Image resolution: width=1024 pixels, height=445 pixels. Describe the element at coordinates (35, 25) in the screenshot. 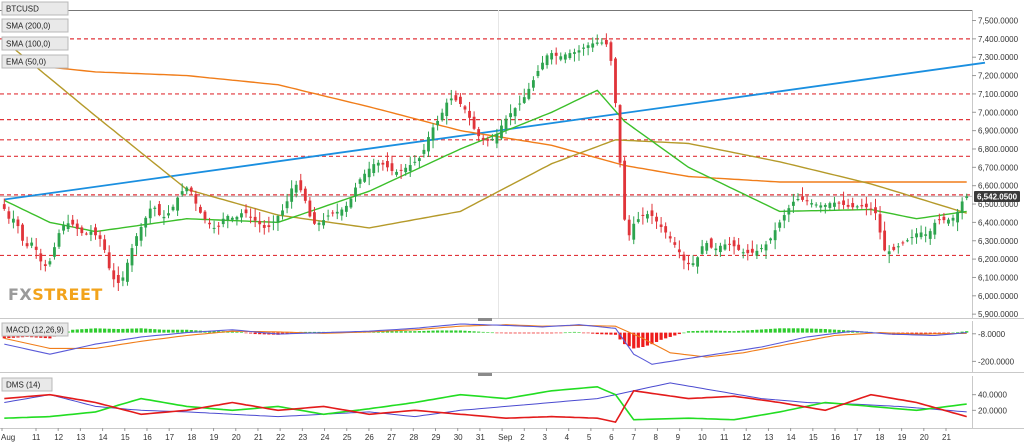

I see `sma200-legend: SMA (200,0)` at that location.